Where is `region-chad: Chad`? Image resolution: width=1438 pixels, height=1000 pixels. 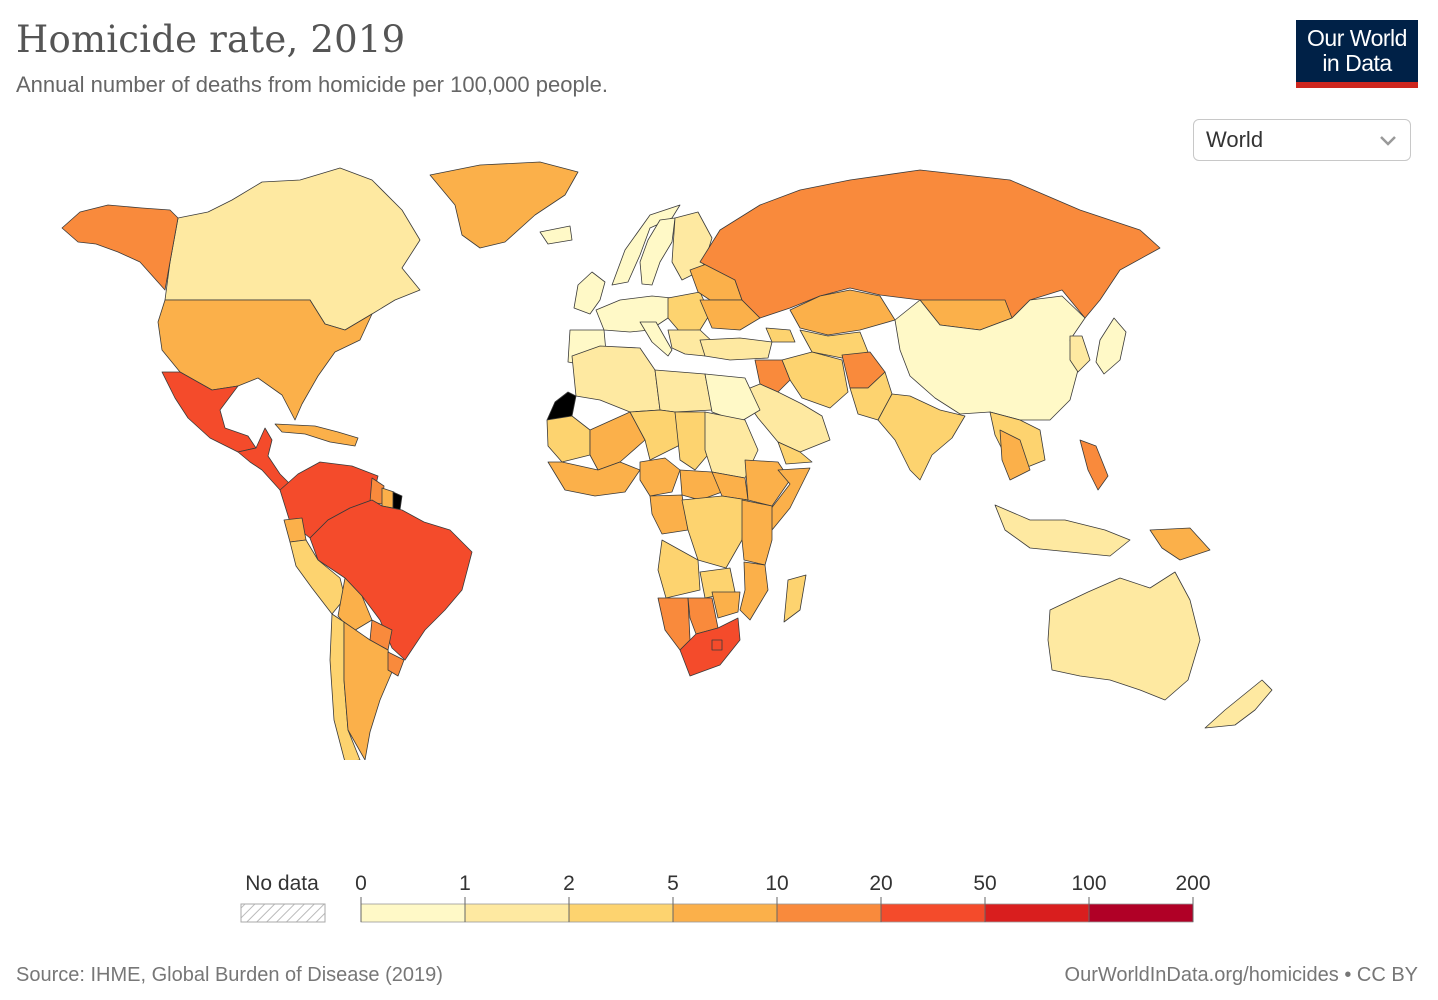
region-chad: Chad is located at coordinates (693, 441).